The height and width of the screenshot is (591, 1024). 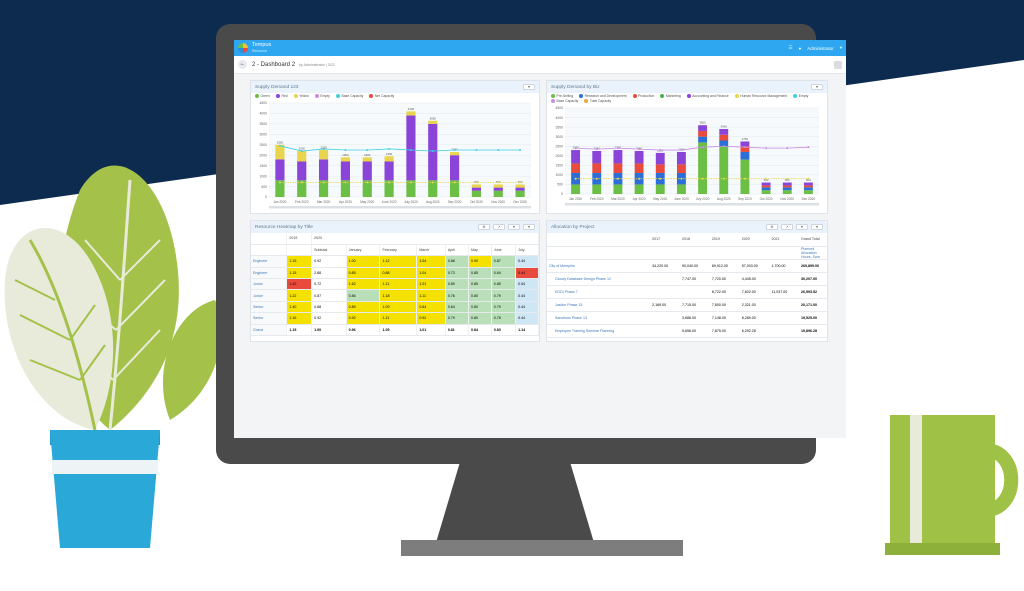 What do you see at coordinates (431, 250) in the screenshot?
I see `column-header: March` at bounding box center [431, 250].